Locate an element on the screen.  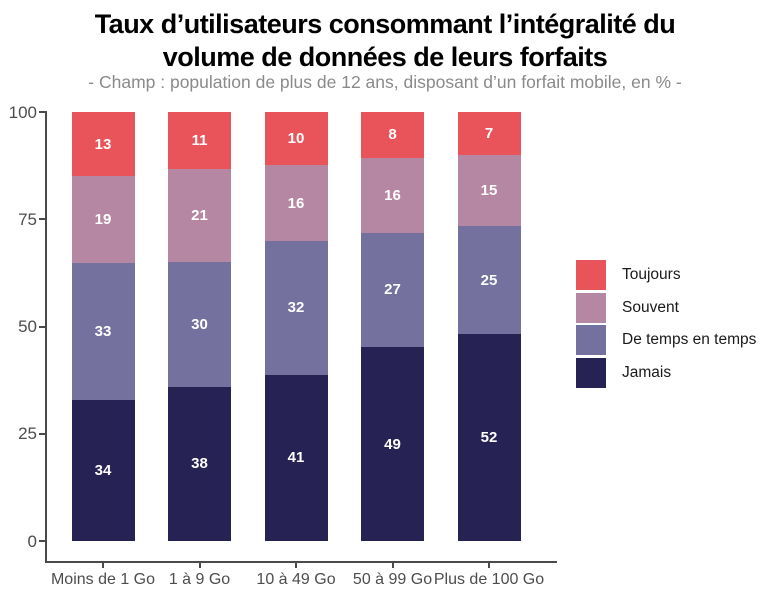
bar-value-label: 34 is located at coordinates (103, 470).